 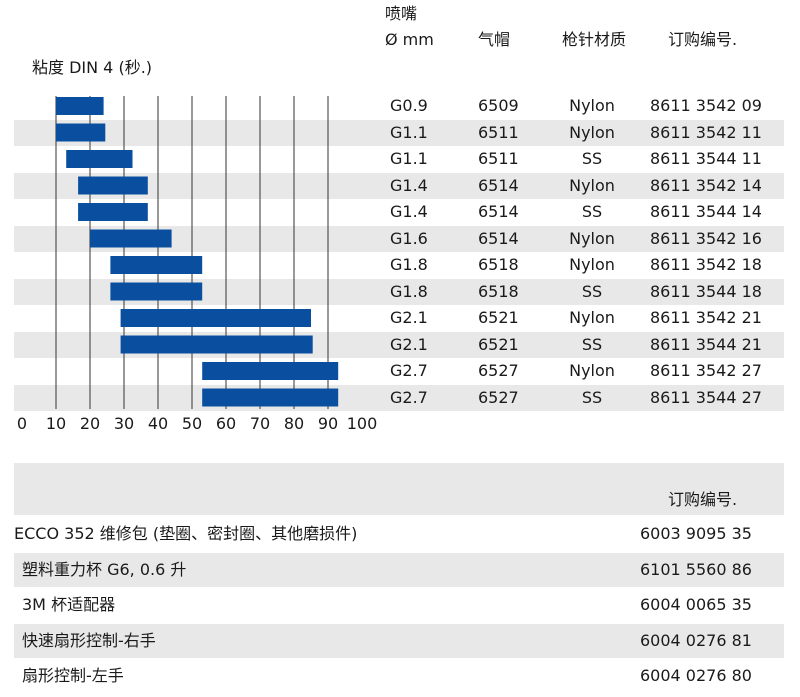 I want to click on accessory-order-number: 6101 5560 86, so click(x=696, y=569).